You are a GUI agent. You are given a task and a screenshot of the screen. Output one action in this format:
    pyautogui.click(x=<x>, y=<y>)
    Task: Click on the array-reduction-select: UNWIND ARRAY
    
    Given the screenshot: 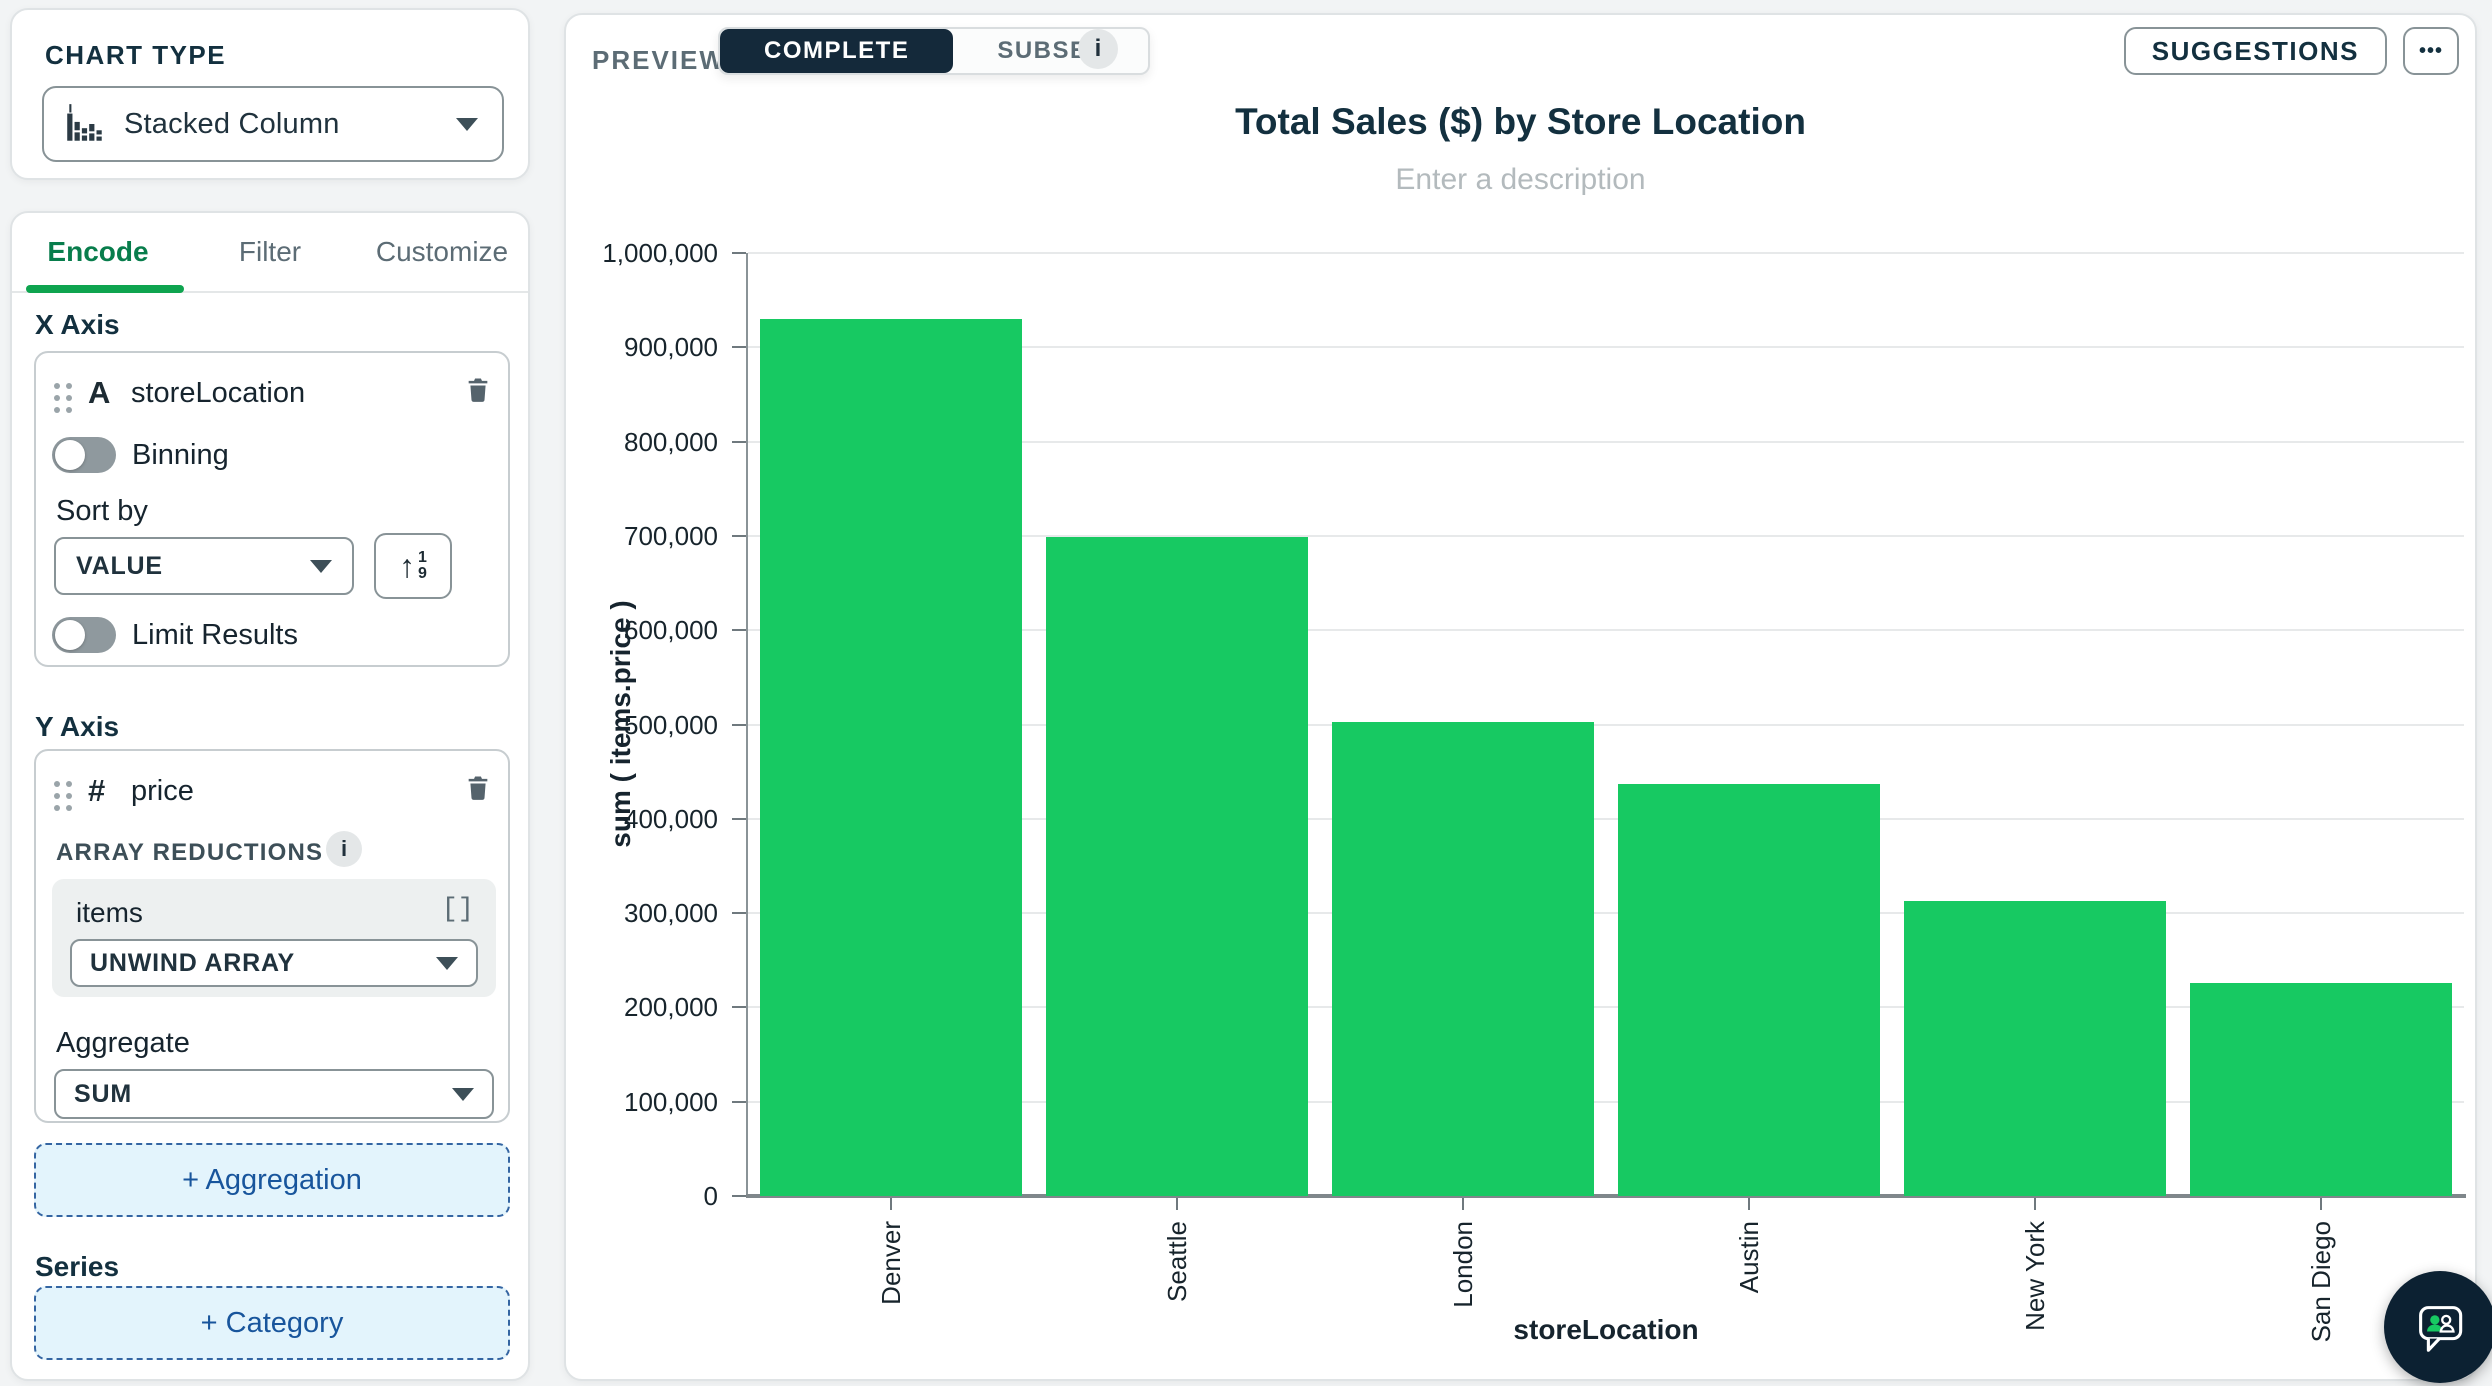 What is the action you would take?
    pyautogui.click(x=274, y=963)
    